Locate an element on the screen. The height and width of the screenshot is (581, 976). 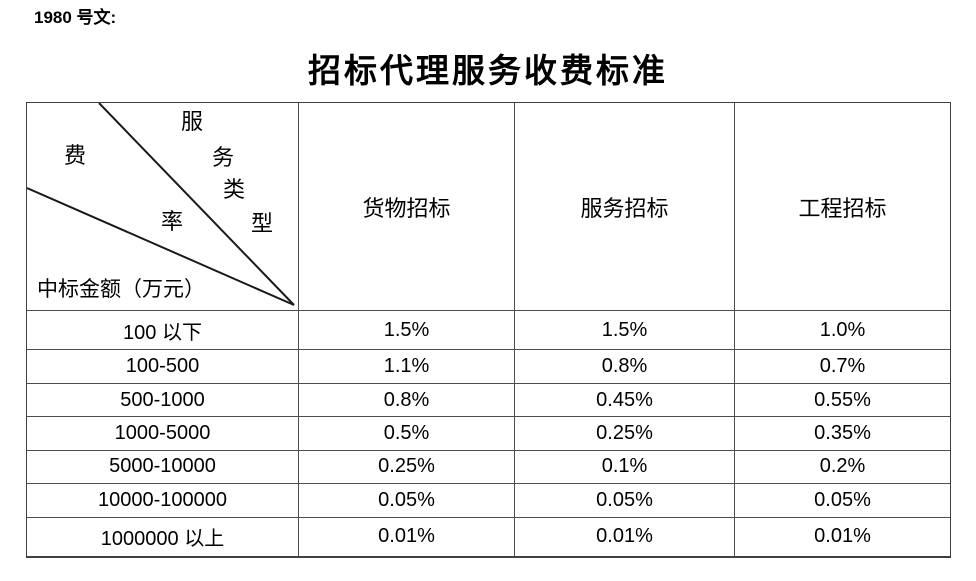
table-row: 500-1000 0.8% 0.45% 0.55% is located at coordinates (488, 400).